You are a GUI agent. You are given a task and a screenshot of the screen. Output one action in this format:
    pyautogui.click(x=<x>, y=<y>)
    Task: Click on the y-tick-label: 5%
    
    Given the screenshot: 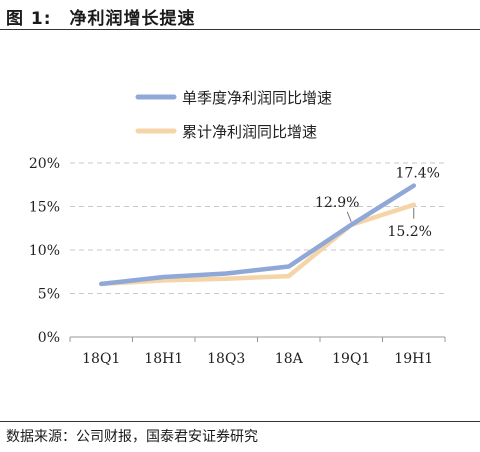 What is the action you would take?
    pyautogui.click(x=49, y=295)
    